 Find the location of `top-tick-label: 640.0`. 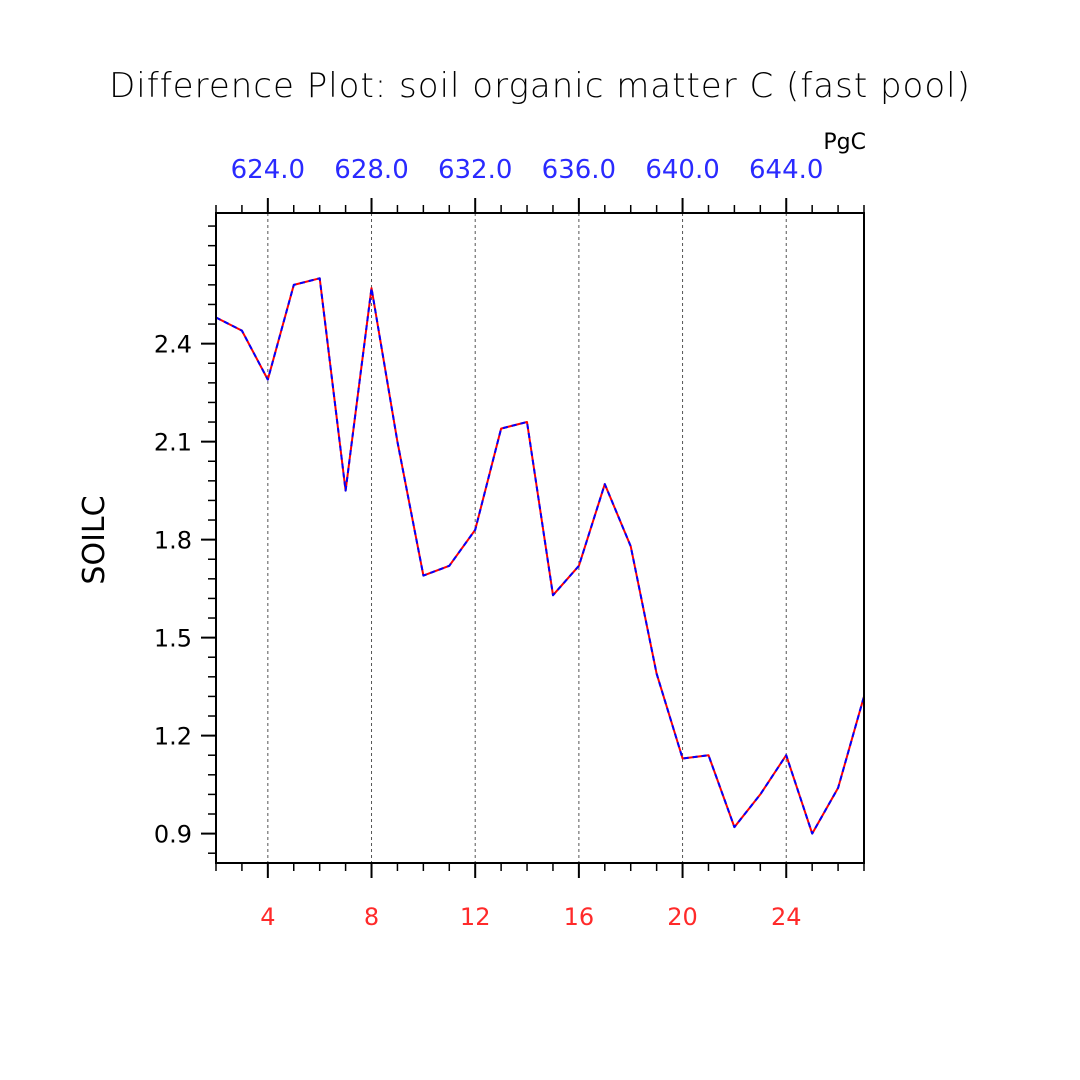

top-tick-label: 640.0 is located at coordinates (682, 170).